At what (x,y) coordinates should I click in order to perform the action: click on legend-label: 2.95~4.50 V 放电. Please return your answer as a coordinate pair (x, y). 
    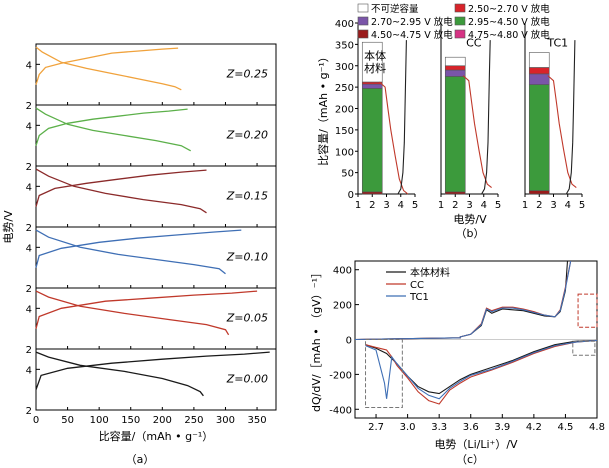
    Looking at the image, I should click on (509, 22).